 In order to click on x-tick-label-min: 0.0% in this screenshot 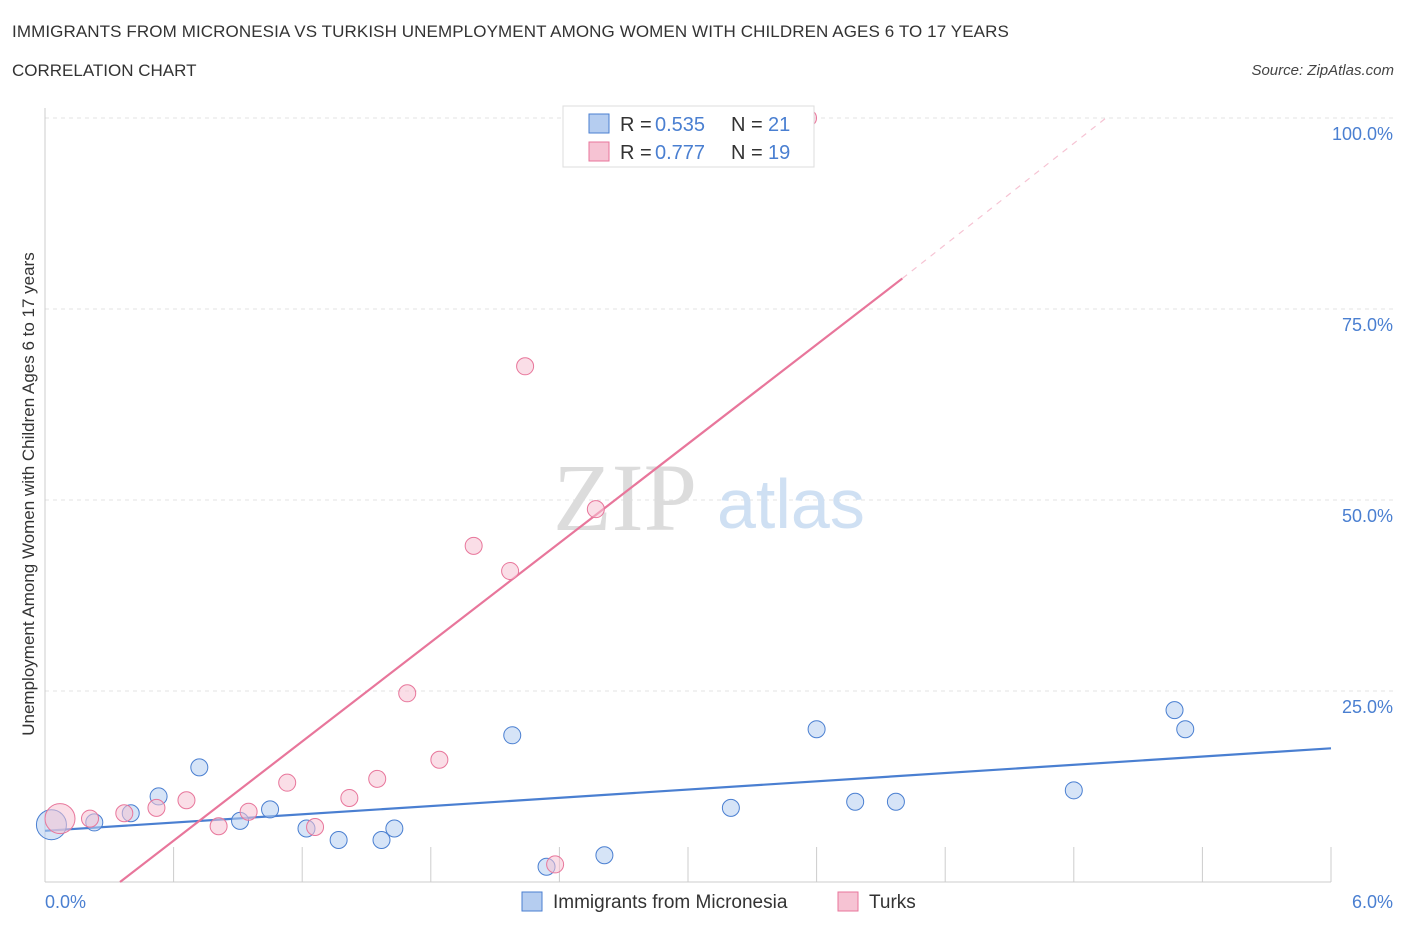, I will do `click(65, 902)`.